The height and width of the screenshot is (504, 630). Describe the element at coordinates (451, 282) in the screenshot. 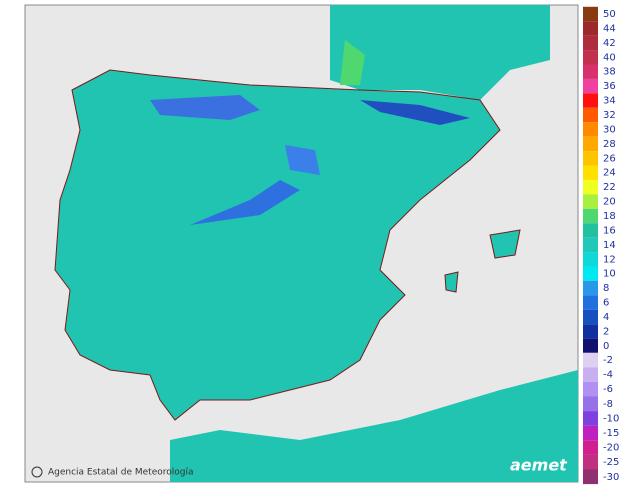

I see `ibiza` at that location.